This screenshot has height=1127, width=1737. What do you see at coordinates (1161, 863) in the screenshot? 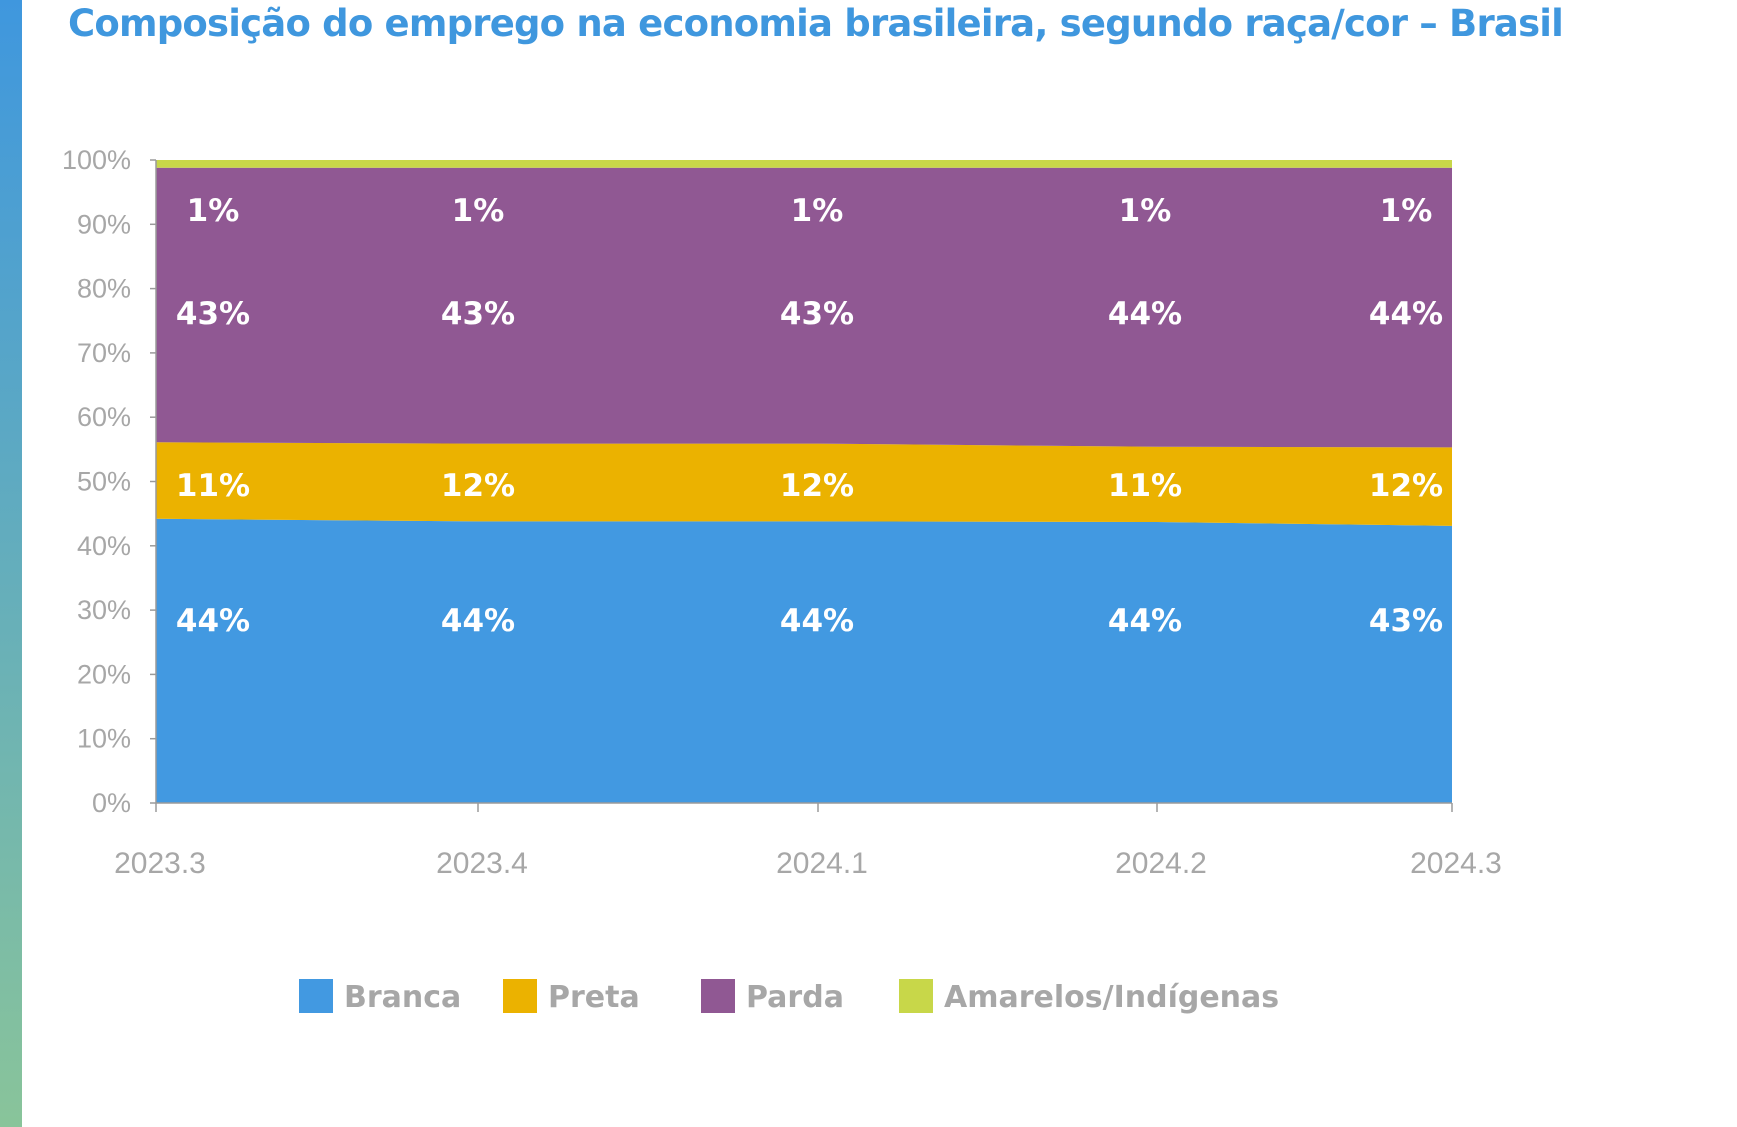
I see `x-tick-label: 2024.2` at bounding box center [1161, 863].